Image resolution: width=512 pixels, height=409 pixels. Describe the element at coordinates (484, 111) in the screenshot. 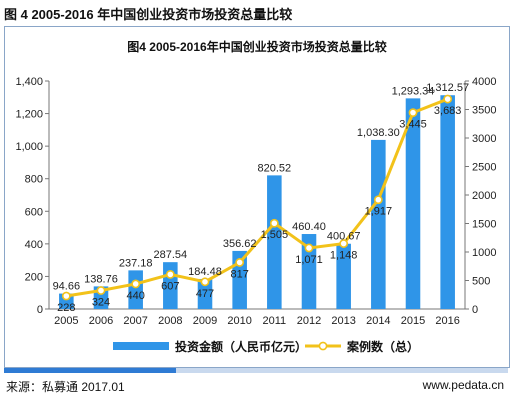

I see `y-right-tick-label: 3500` at that location.